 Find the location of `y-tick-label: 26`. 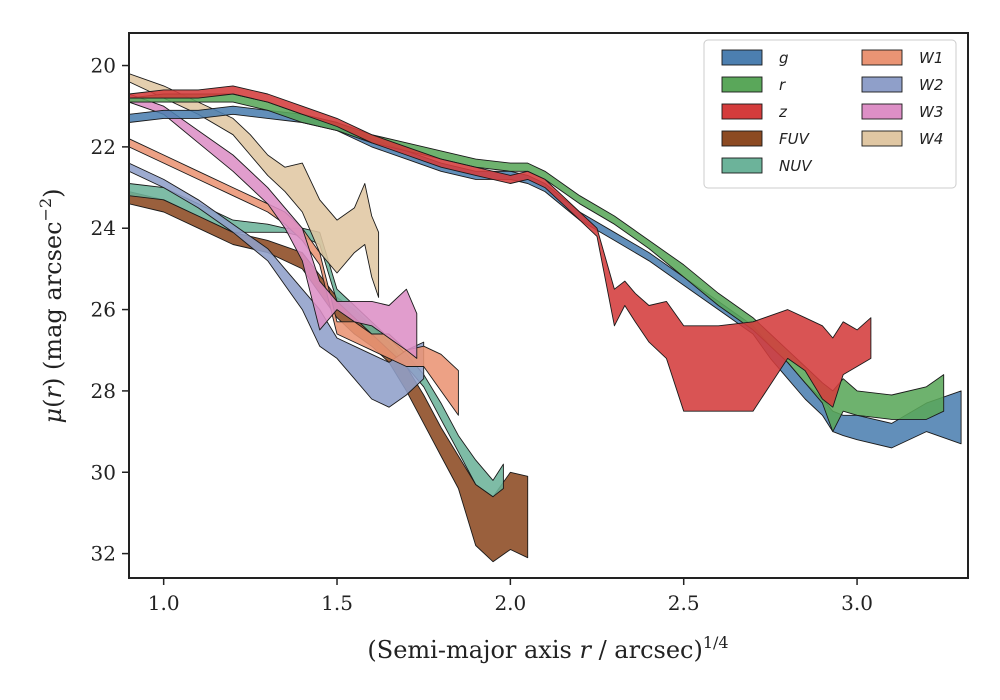

y-tick-label: 26 is located at coordinates (103, 310).